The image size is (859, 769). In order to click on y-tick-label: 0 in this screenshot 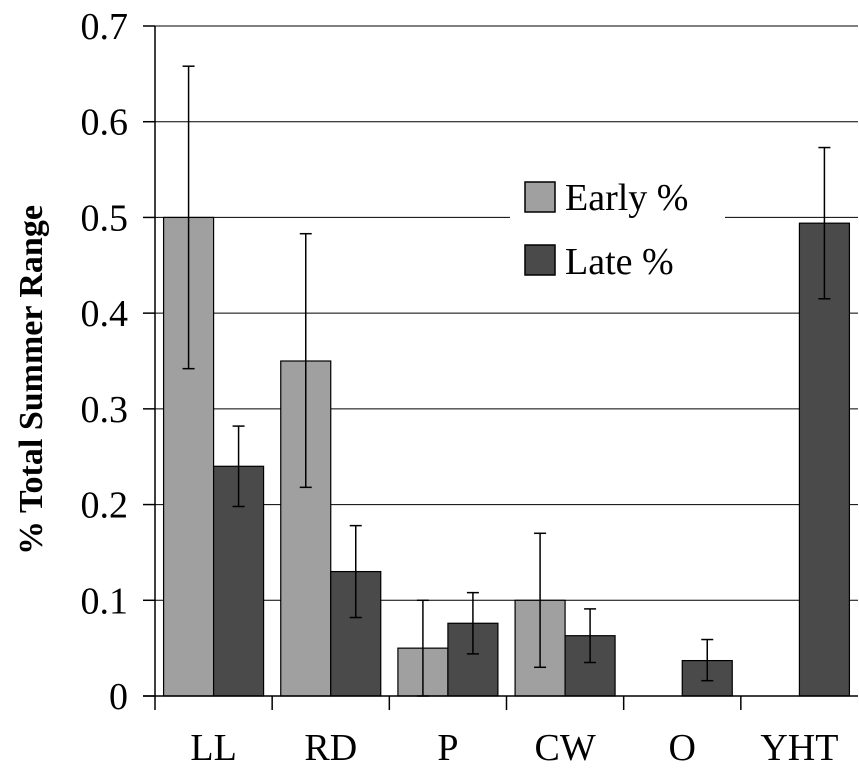, I will do `click(118, 697)`.